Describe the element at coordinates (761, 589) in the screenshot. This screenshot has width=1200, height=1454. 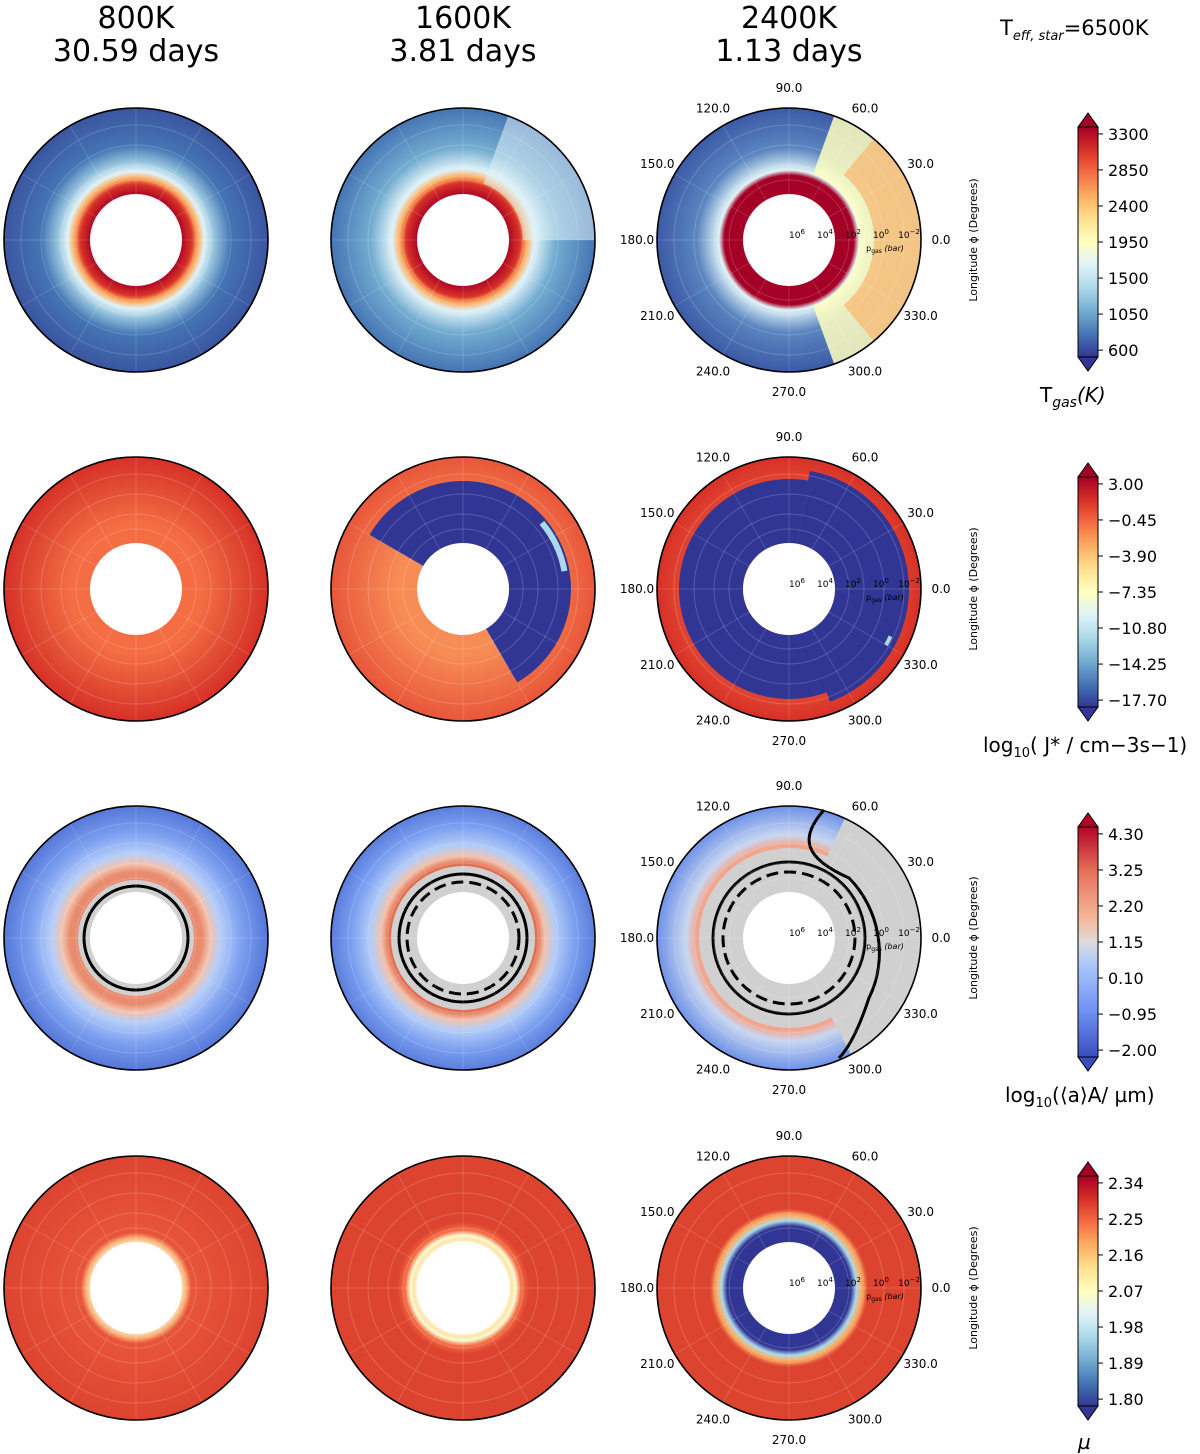
I see `no-nucleation-region-inner` at that location.